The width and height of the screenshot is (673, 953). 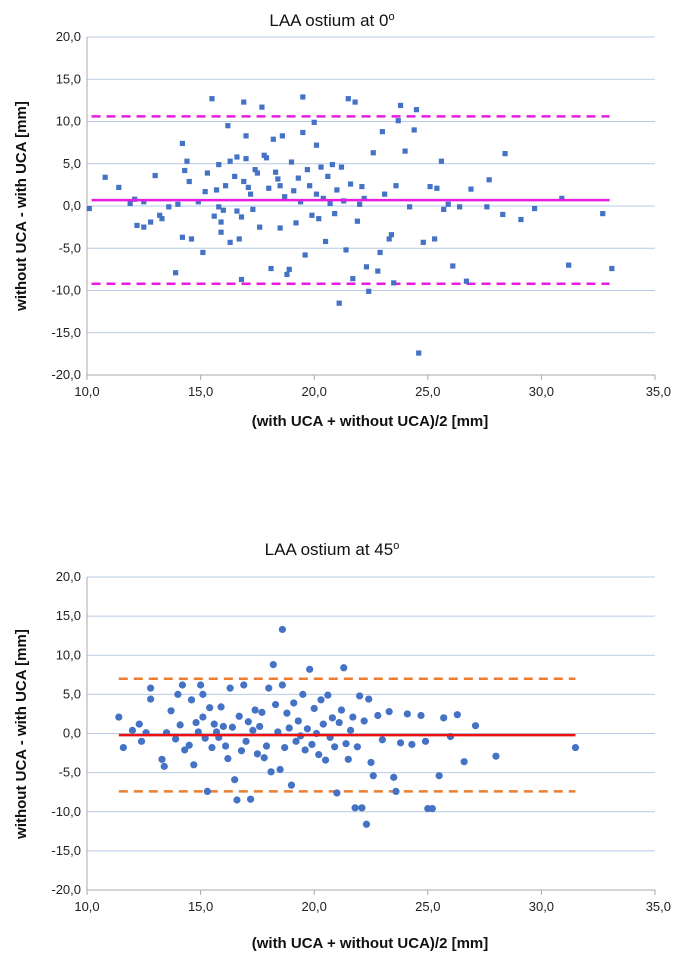 What do you see at coordinates (658, 391) in the screenshot?
I see `x-tick-label: 35,0` at bounding box center [658, 391].